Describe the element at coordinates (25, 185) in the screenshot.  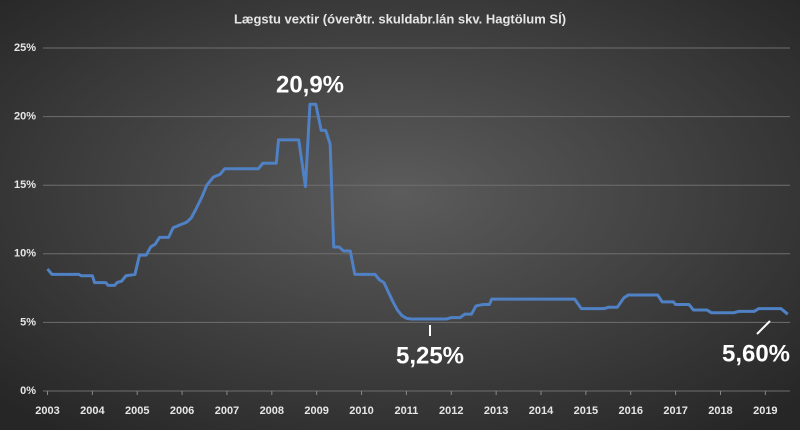
I see `y-tick-label: 15%` at that location.